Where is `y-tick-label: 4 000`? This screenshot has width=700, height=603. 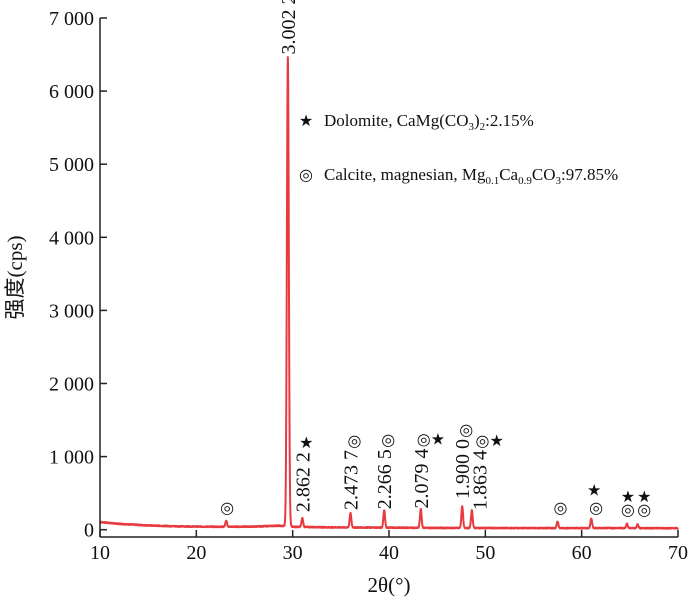 y-tick-label: 4 000 is located at coordinates (71, 238).